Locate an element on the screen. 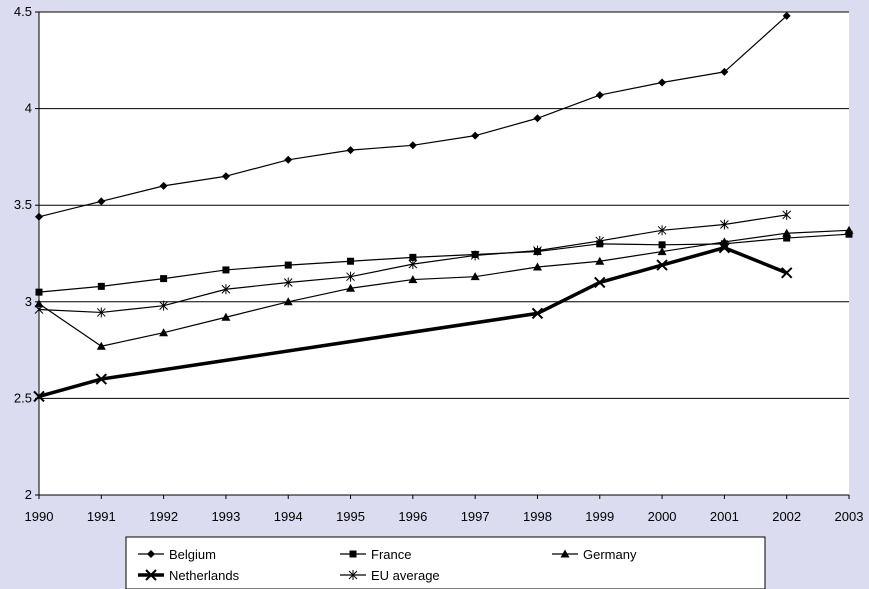 The width and height of the screenshot is (869, 589). legend-item-eu-average: EU average is located at coordinates (390, 575).